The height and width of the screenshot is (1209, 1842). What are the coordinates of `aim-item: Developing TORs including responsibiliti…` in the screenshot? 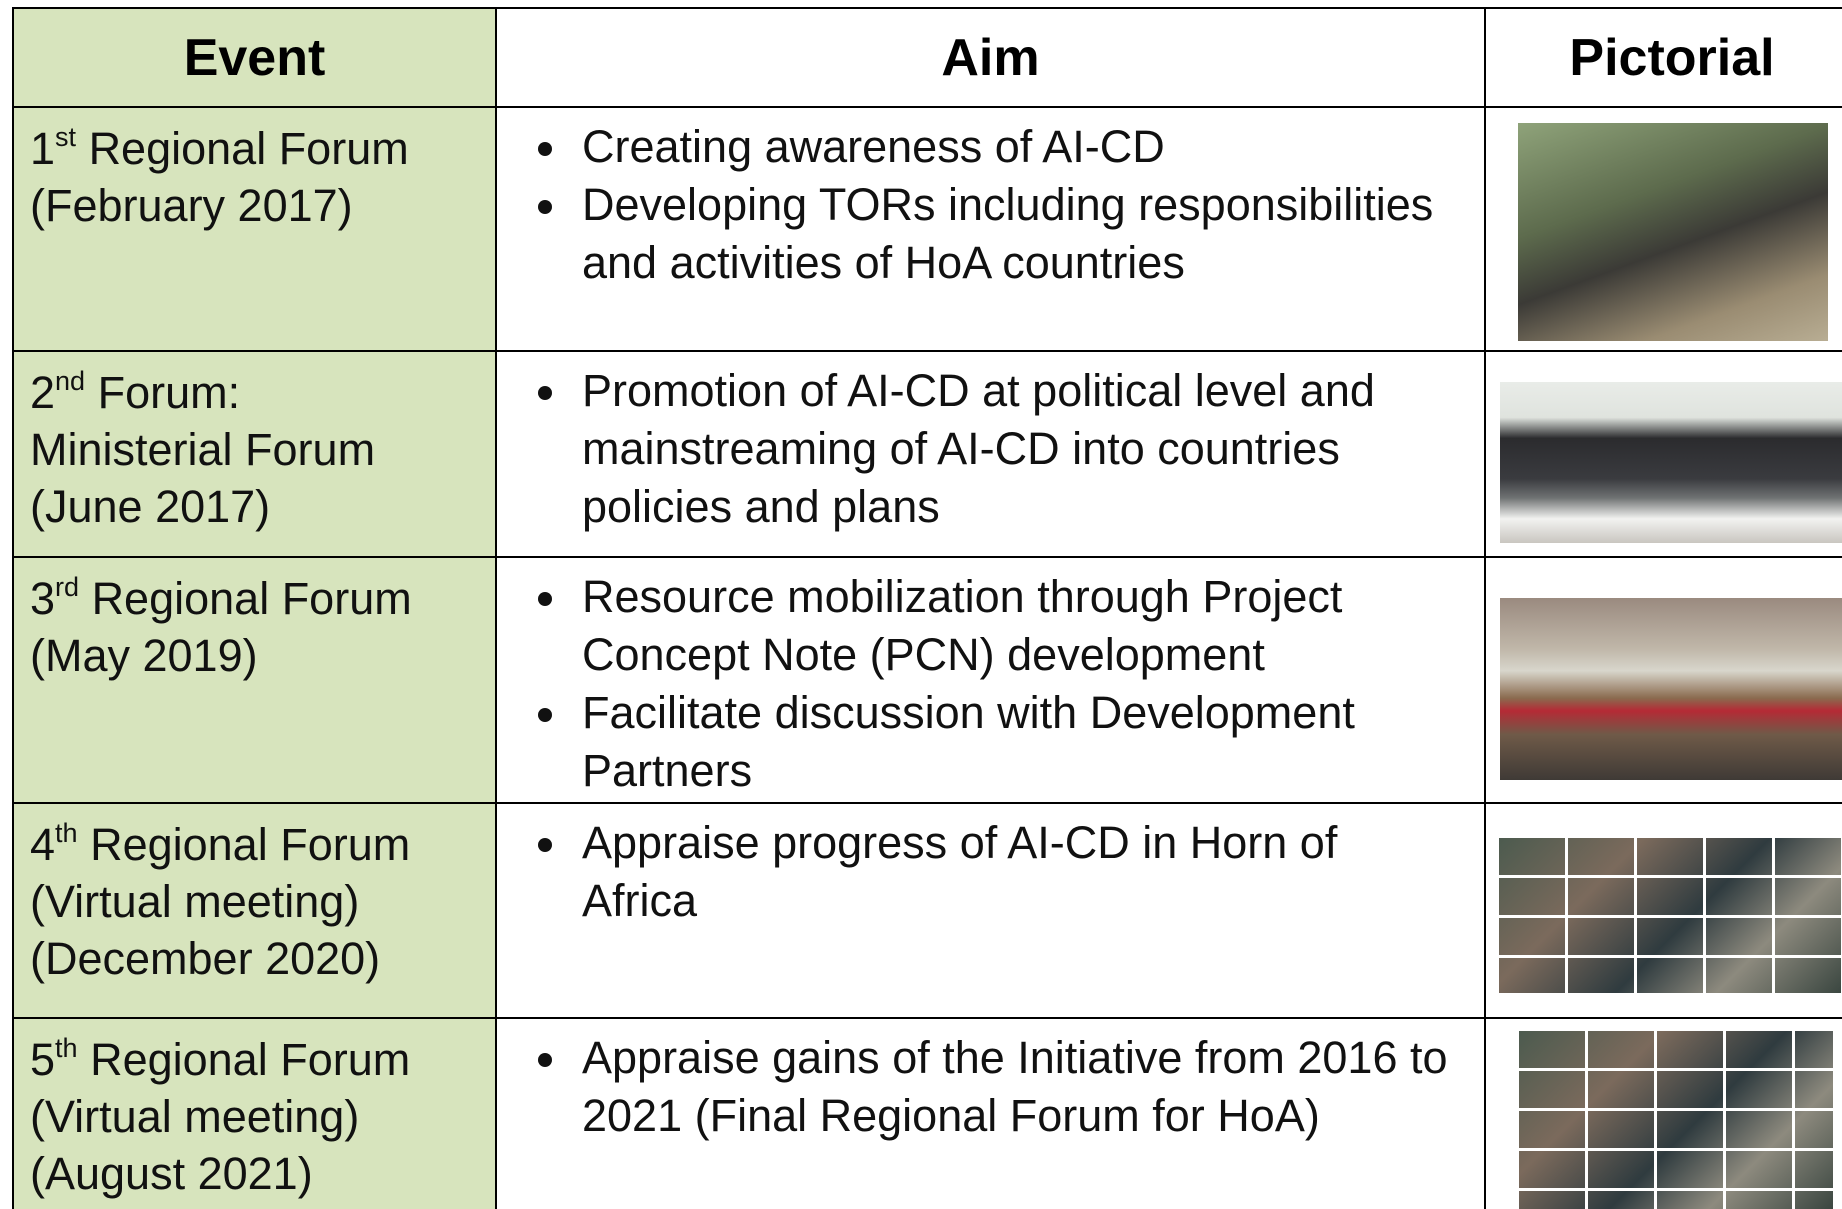 It's located at (1013, 234).